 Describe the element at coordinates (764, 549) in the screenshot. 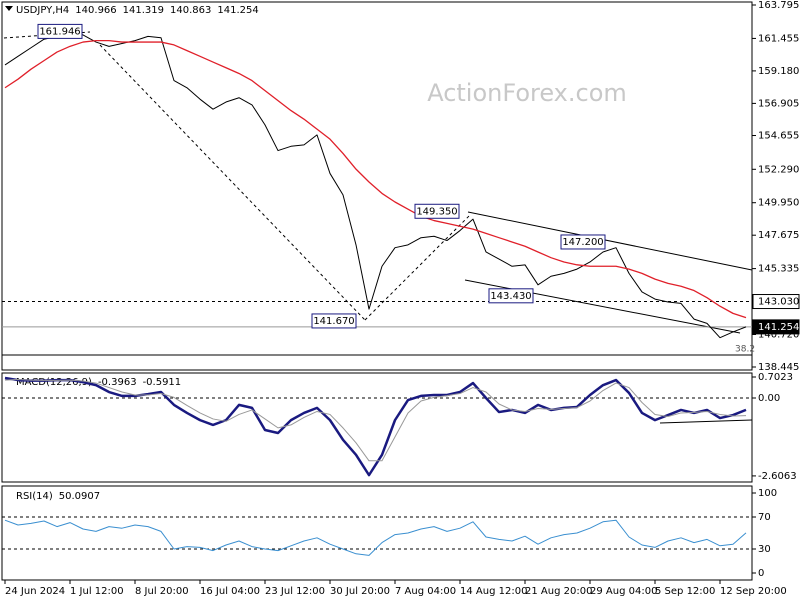

I see `y-tick-label: 30` at that location.